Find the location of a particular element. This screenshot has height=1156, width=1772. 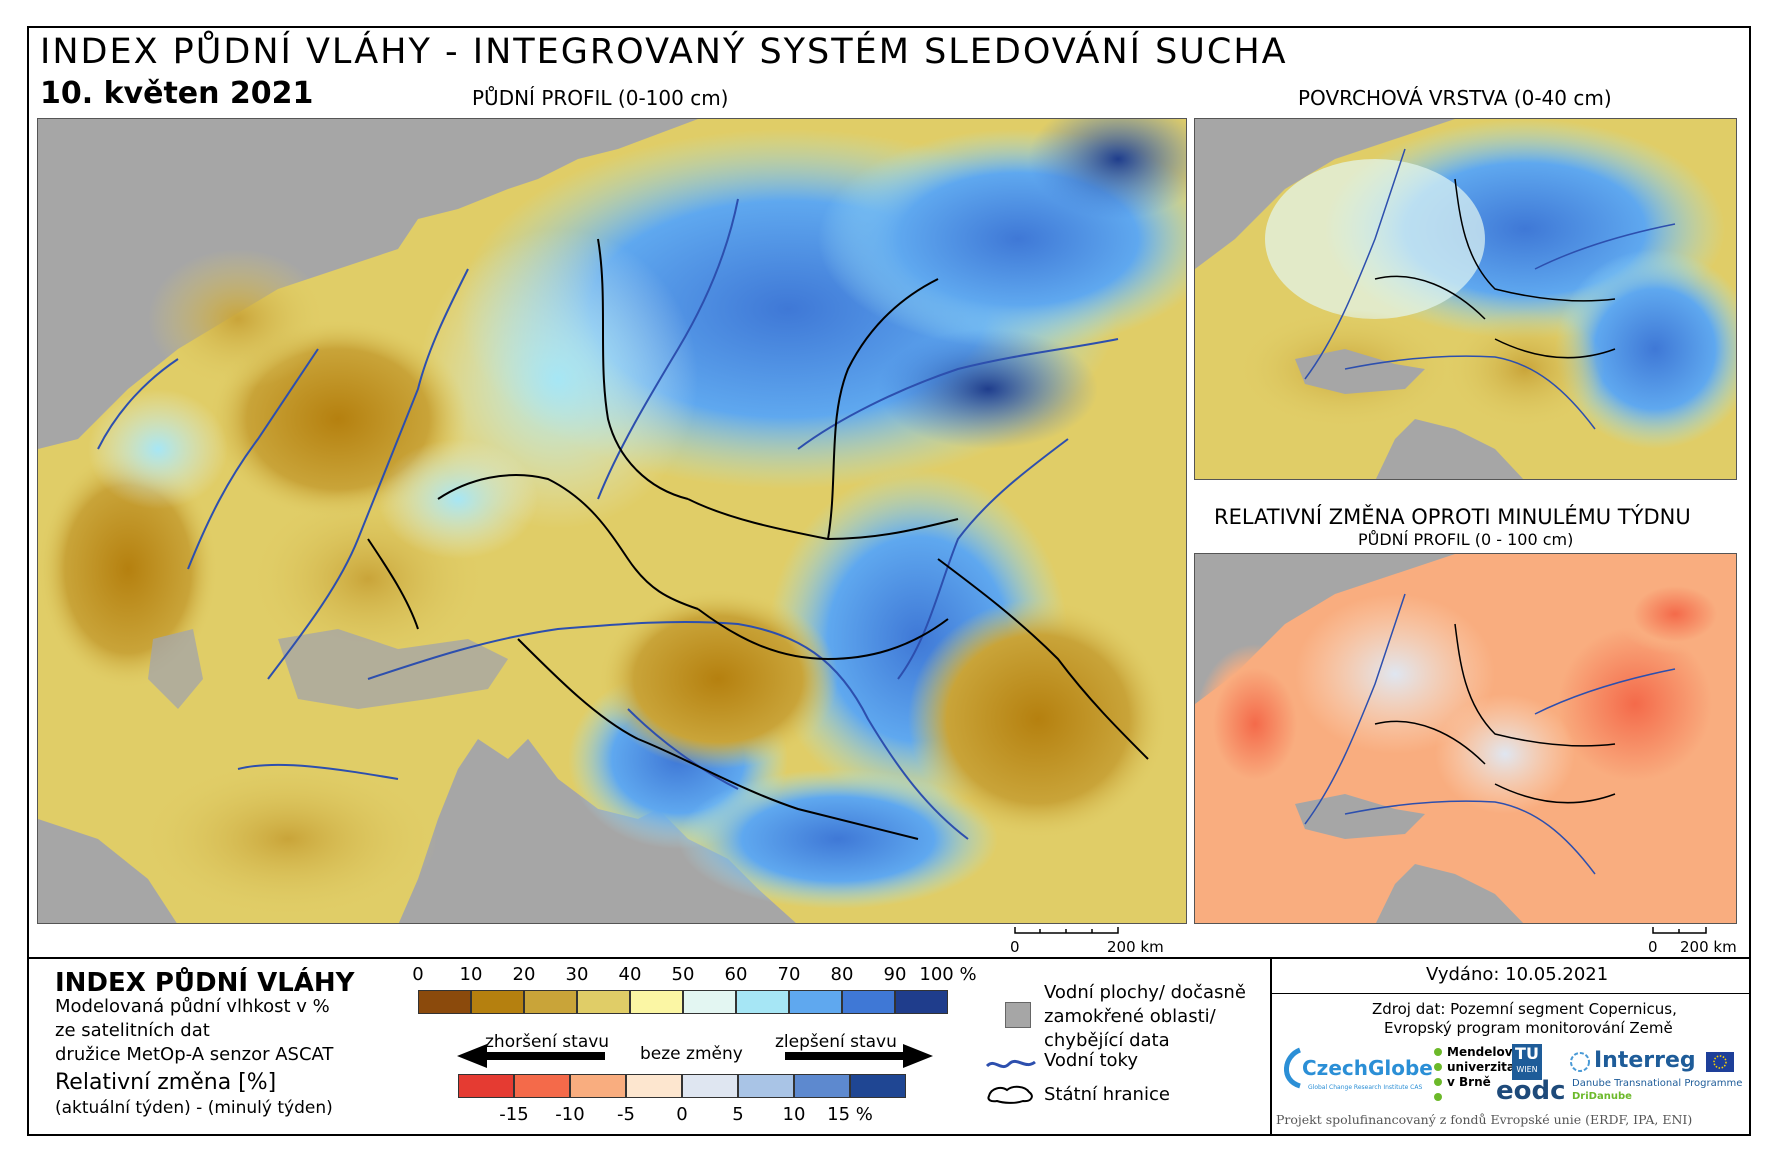

legend-desc-1: Modelovaná půdní vlhkost v % is located at coordinates (192, 1006).